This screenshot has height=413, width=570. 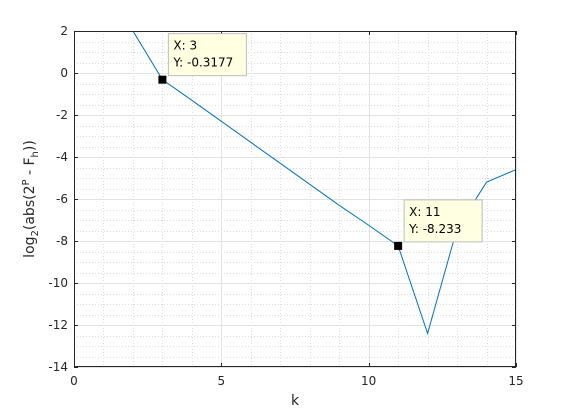 What do you see at coordinates (35, 154) in the screenshot?
I see `y-label-subscript: h` at bounding box center [35, 154].